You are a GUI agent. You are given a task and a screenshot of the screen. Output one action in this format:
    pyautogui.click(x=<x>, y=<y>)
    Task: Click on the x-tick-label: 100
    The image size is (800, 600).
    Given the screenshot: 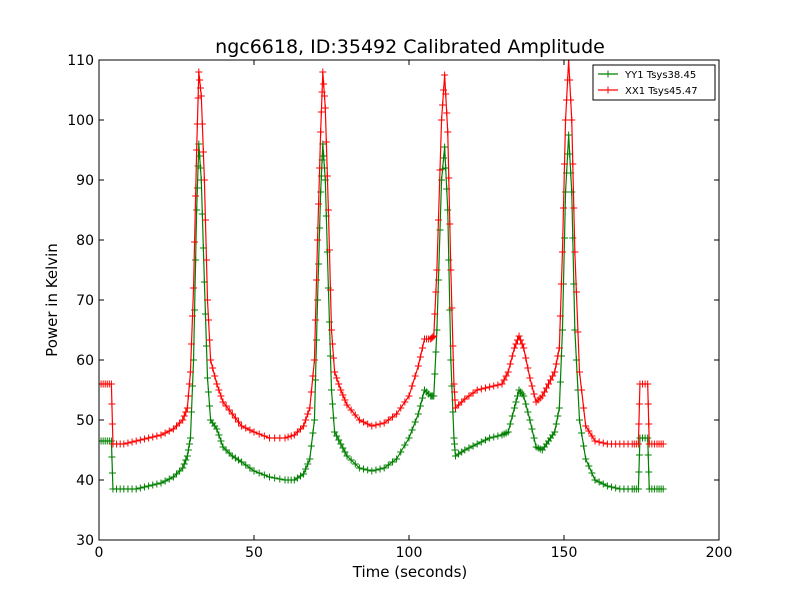 What is the action you would take?
    pyautogui.click(x=409, y=553)
    